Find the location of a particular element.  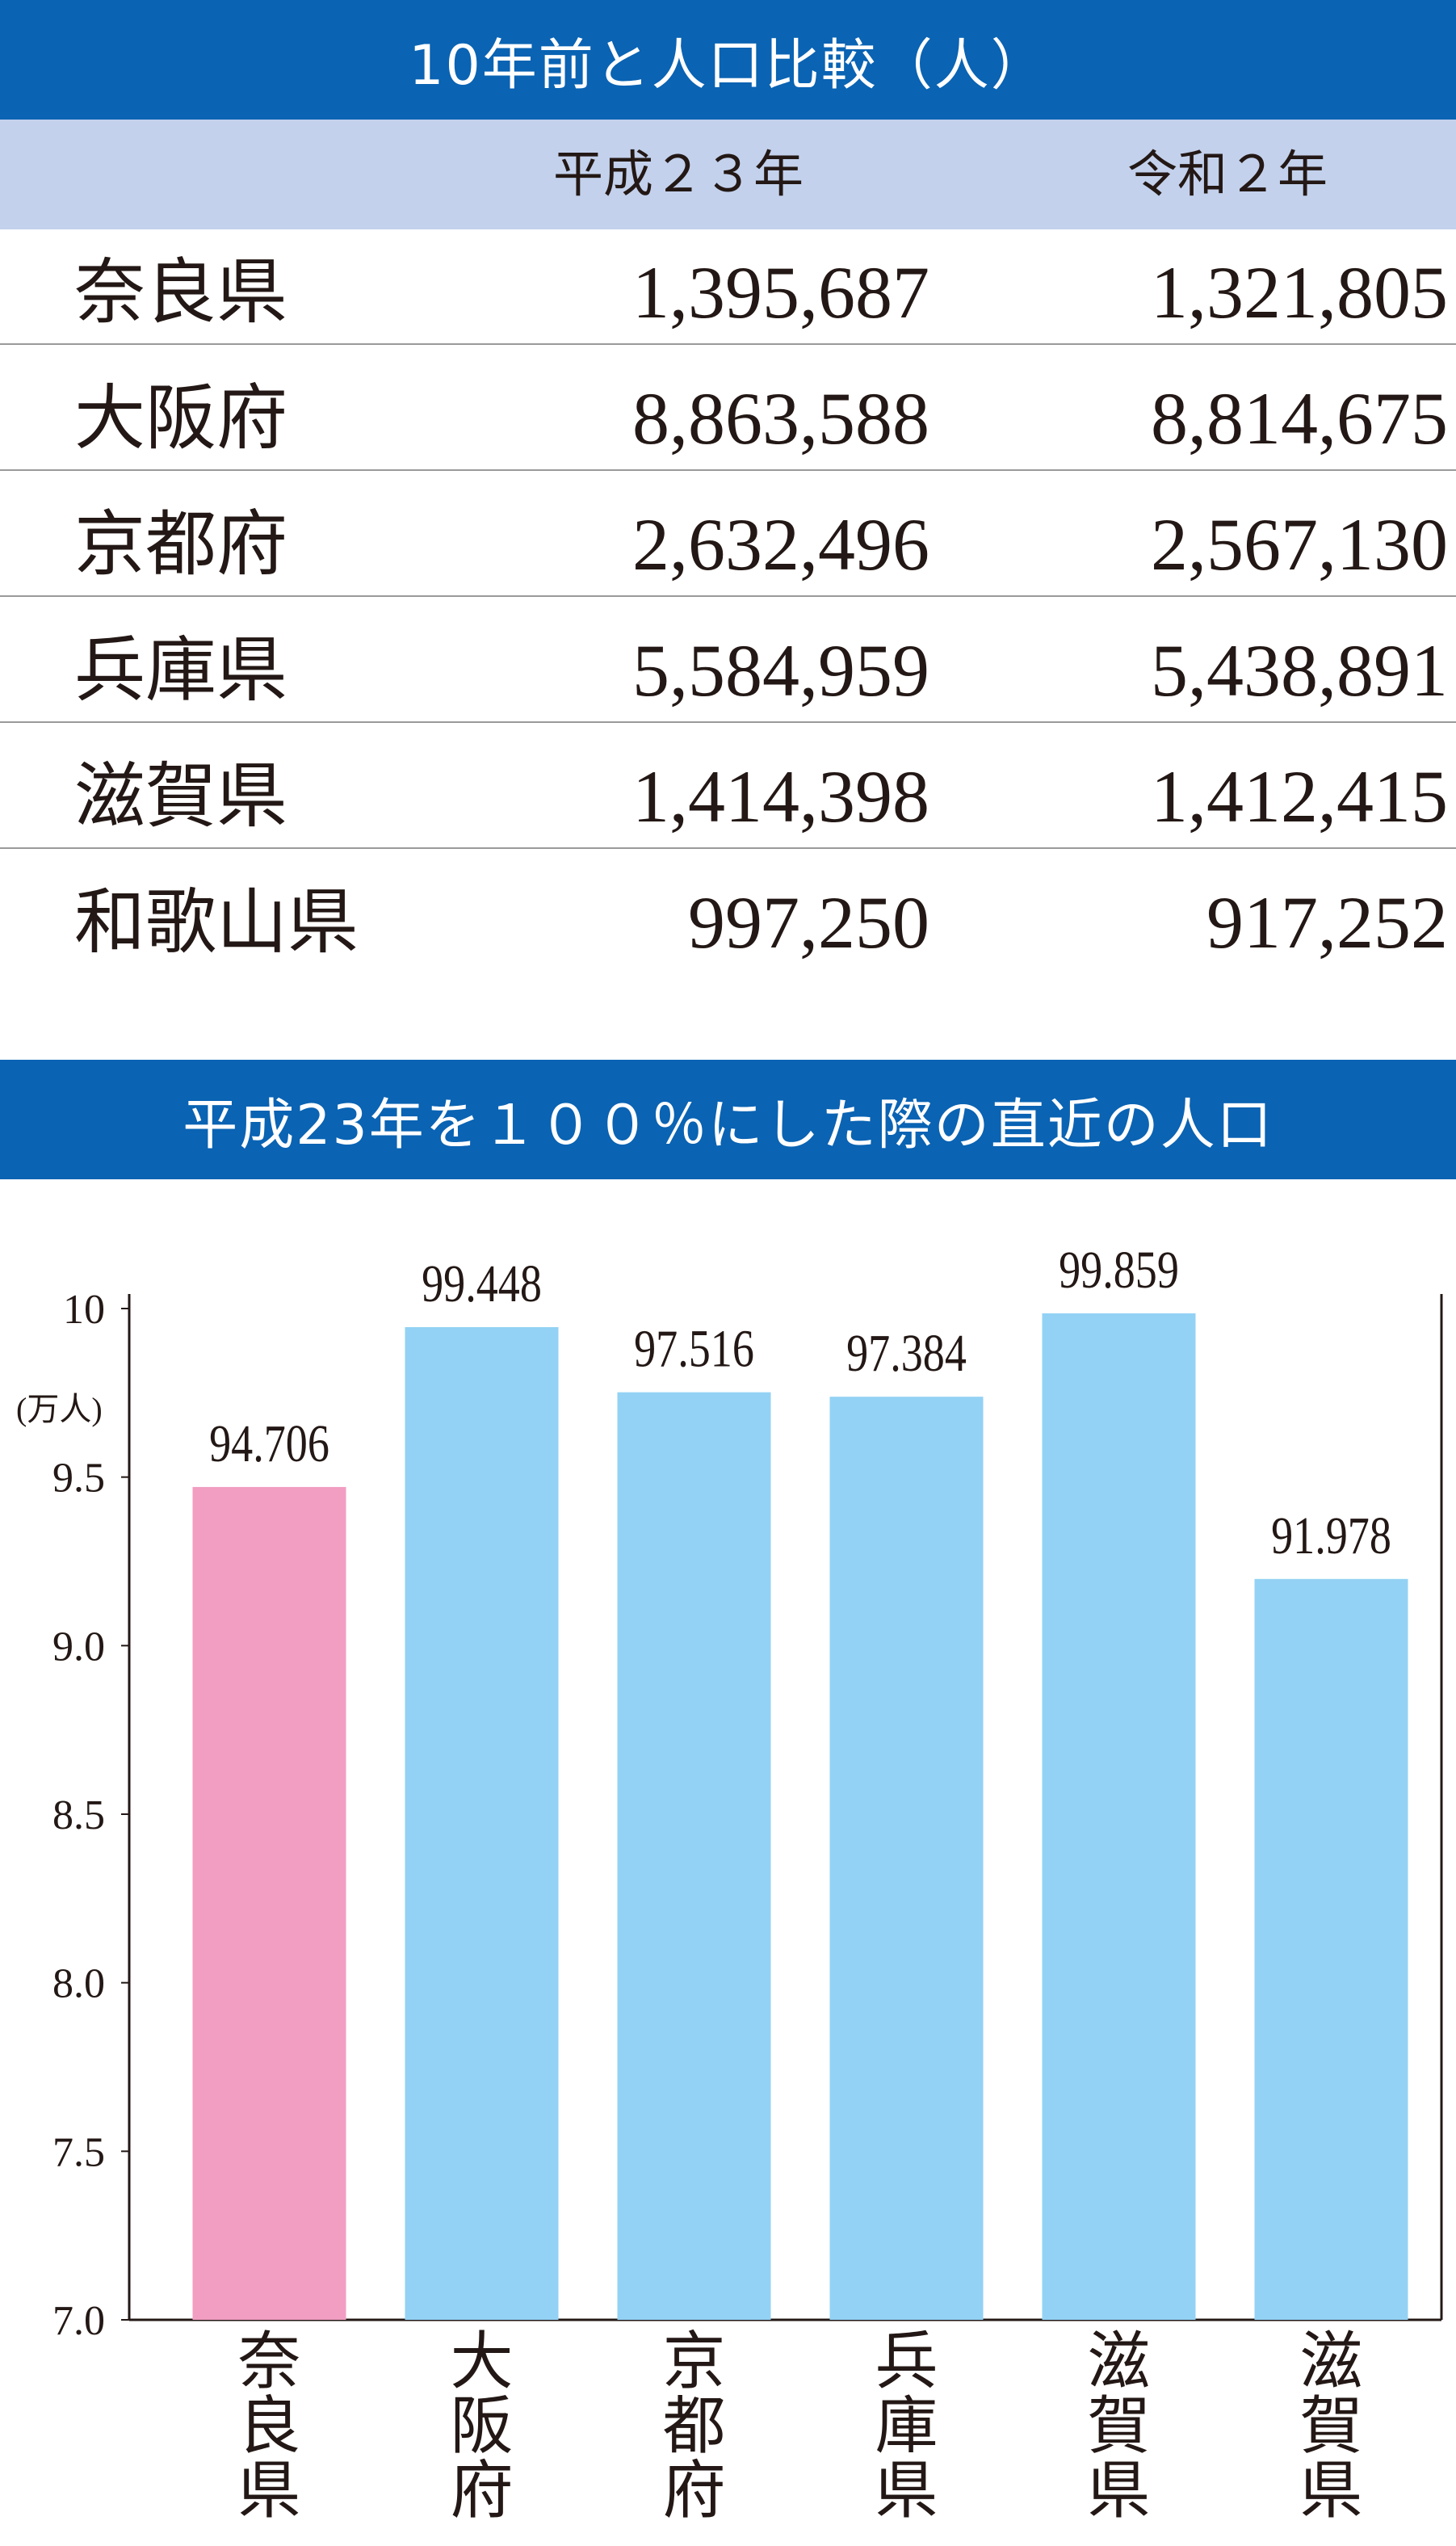

row-name: 兵庫県 is located at coordinates (181, 670).